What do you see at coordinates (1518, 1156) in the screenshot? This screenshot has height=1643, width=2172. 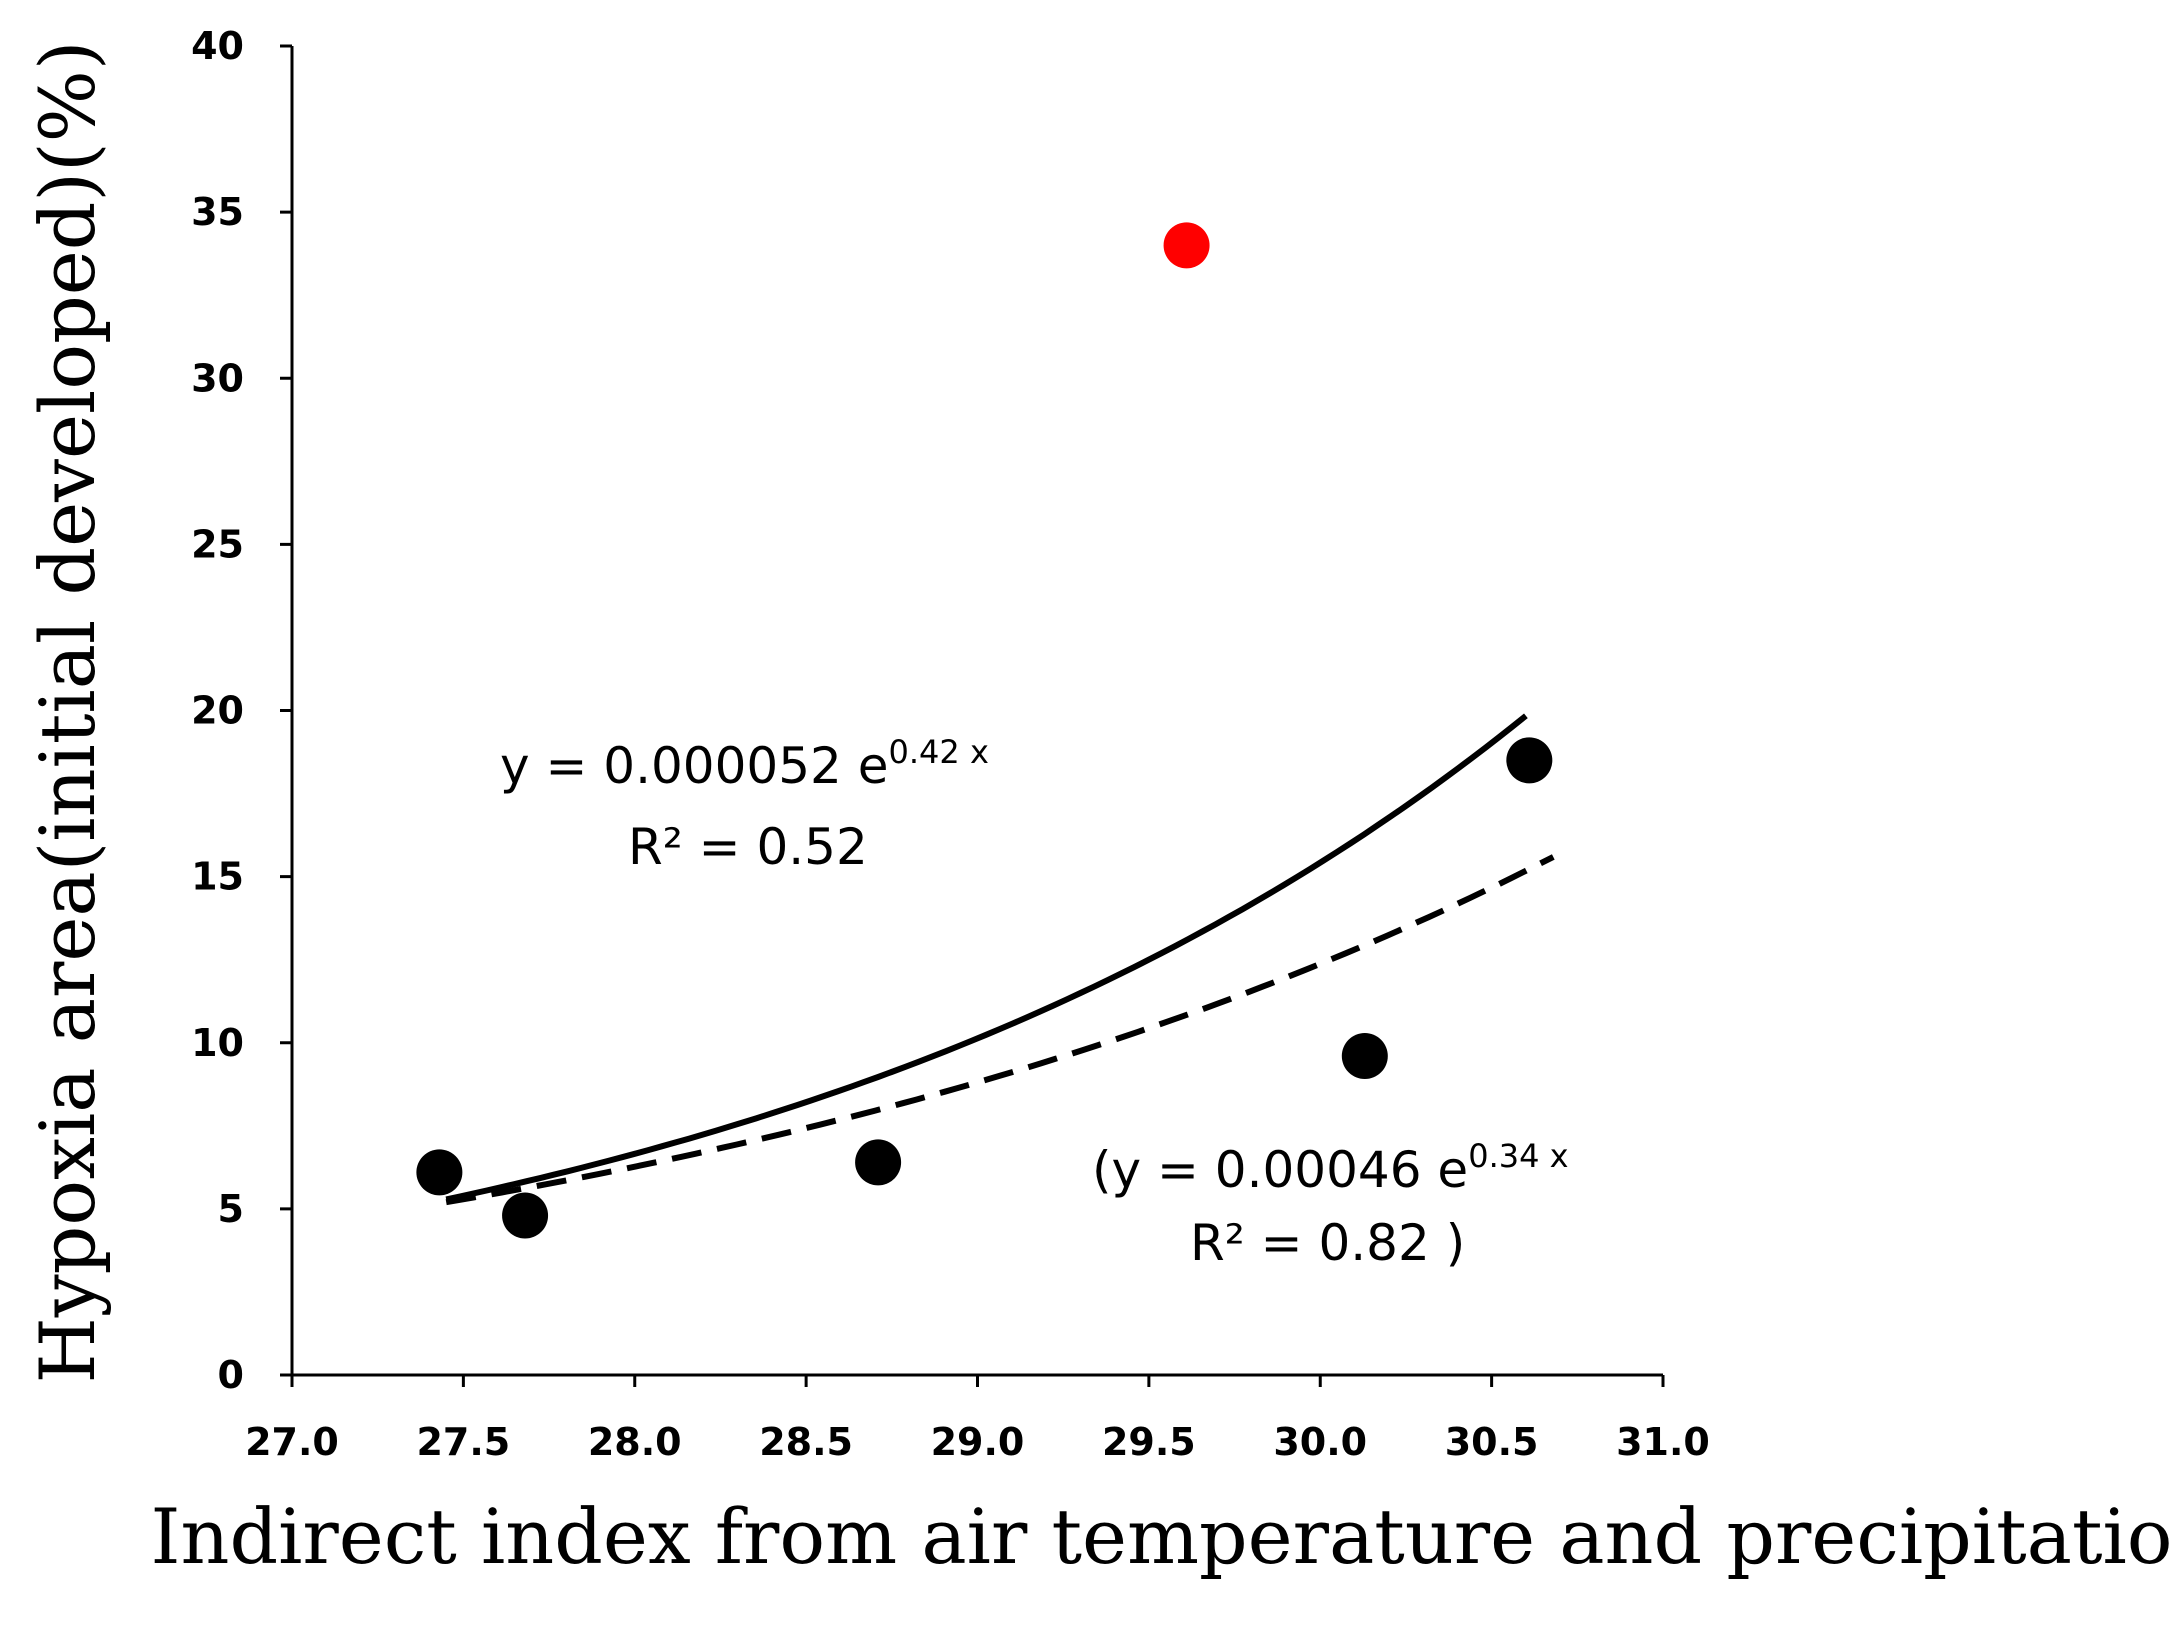 I see `fit-equation-dashed-exponent: 0.34 x` at bounding box center [1518, 1156].